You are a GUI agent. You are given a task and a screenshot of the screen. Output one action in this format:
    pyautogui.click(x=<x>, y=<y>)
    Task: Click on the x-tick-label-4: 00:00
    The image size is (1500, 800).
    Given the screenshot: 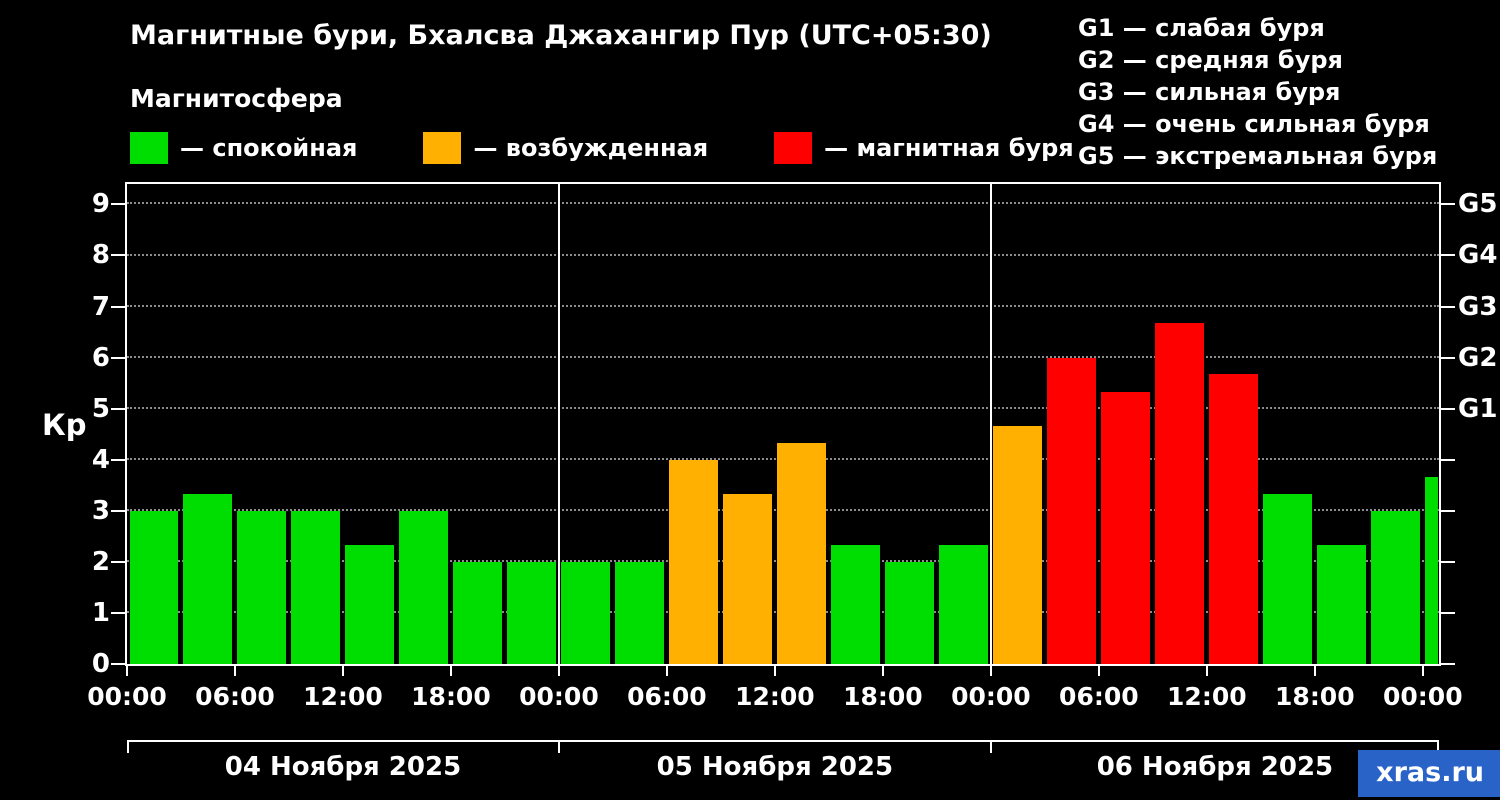 What is the action you would take?
    pyautogui.click(x=559, y=696)
    